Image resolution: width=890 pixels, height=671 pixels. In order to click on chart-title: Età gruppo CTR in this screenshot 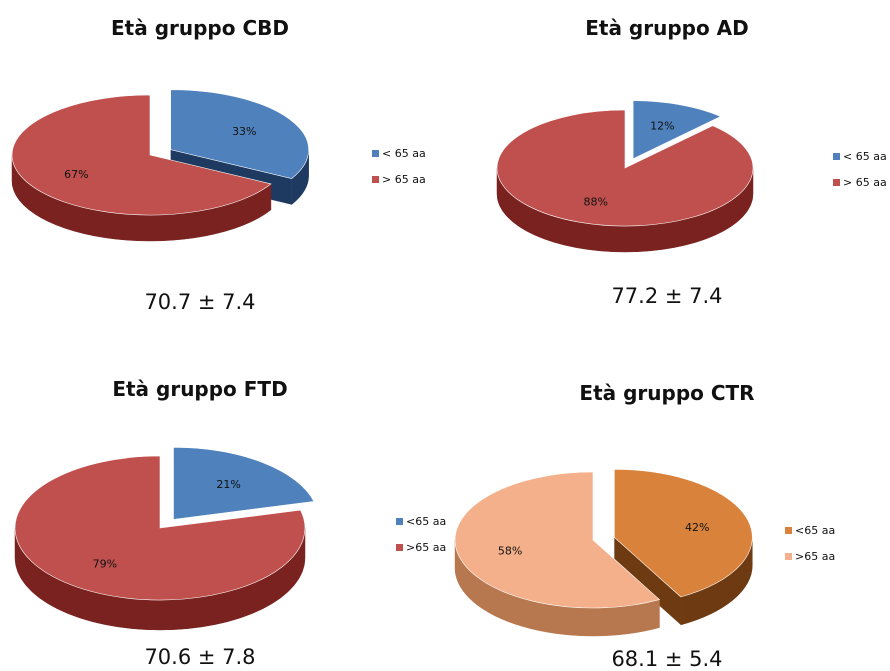, I will do `click(667, 393)`.